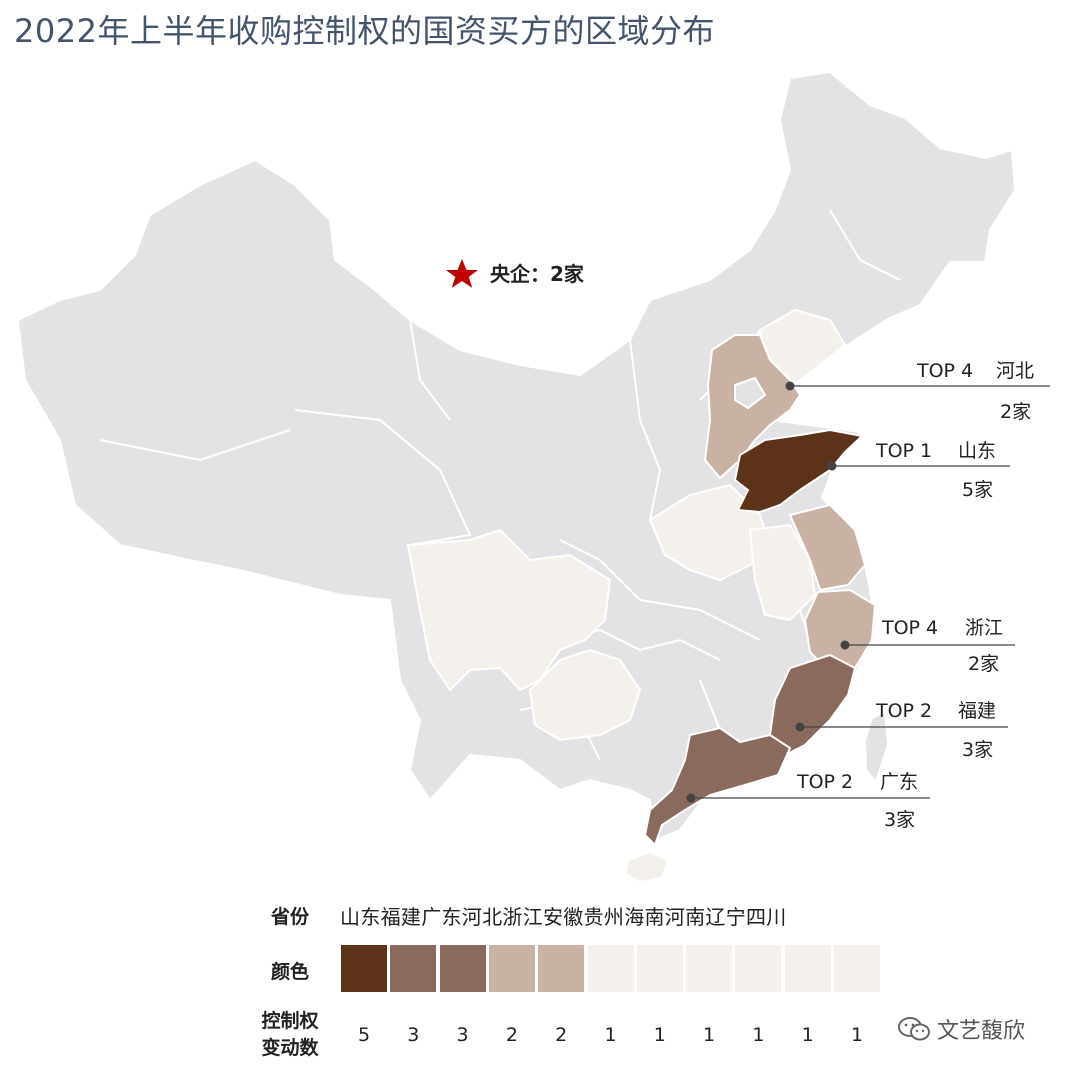  I want to click on callout-shandong: TOP 1 山东 5家, so click(918, 470).